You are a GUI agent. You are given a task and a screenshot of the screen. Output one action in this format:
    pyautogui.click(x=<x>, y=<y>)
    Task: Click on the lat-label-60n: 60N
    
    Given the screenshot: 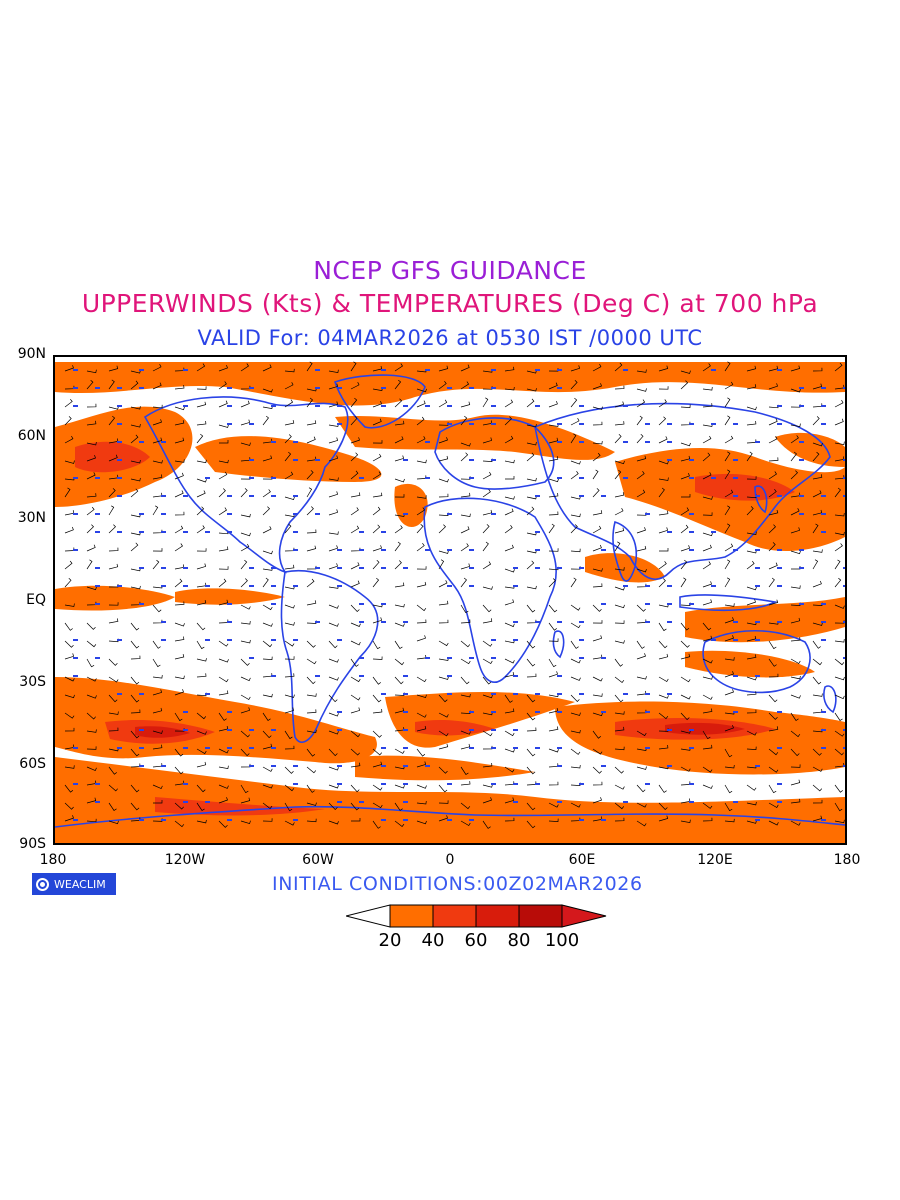 What is the action you would take?
    pyautogui.click(x=31, y=436)
    